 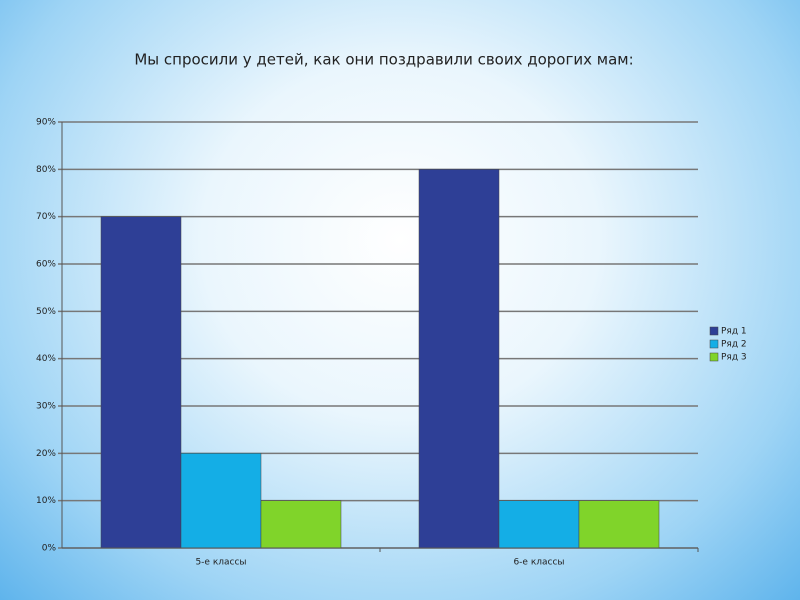 What do you see at coordinates (46, 501) in the screenshot?
I see `y-tick-label: 10%` at bounding box center [46, 501].